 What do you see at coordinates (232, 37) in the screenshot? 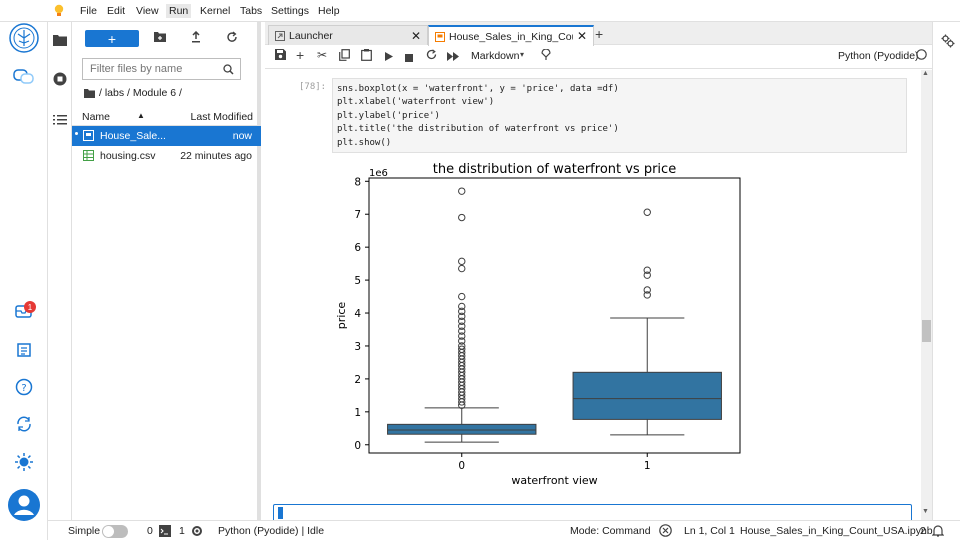
I see `refresh-icon` at bounding box center [232, 37].